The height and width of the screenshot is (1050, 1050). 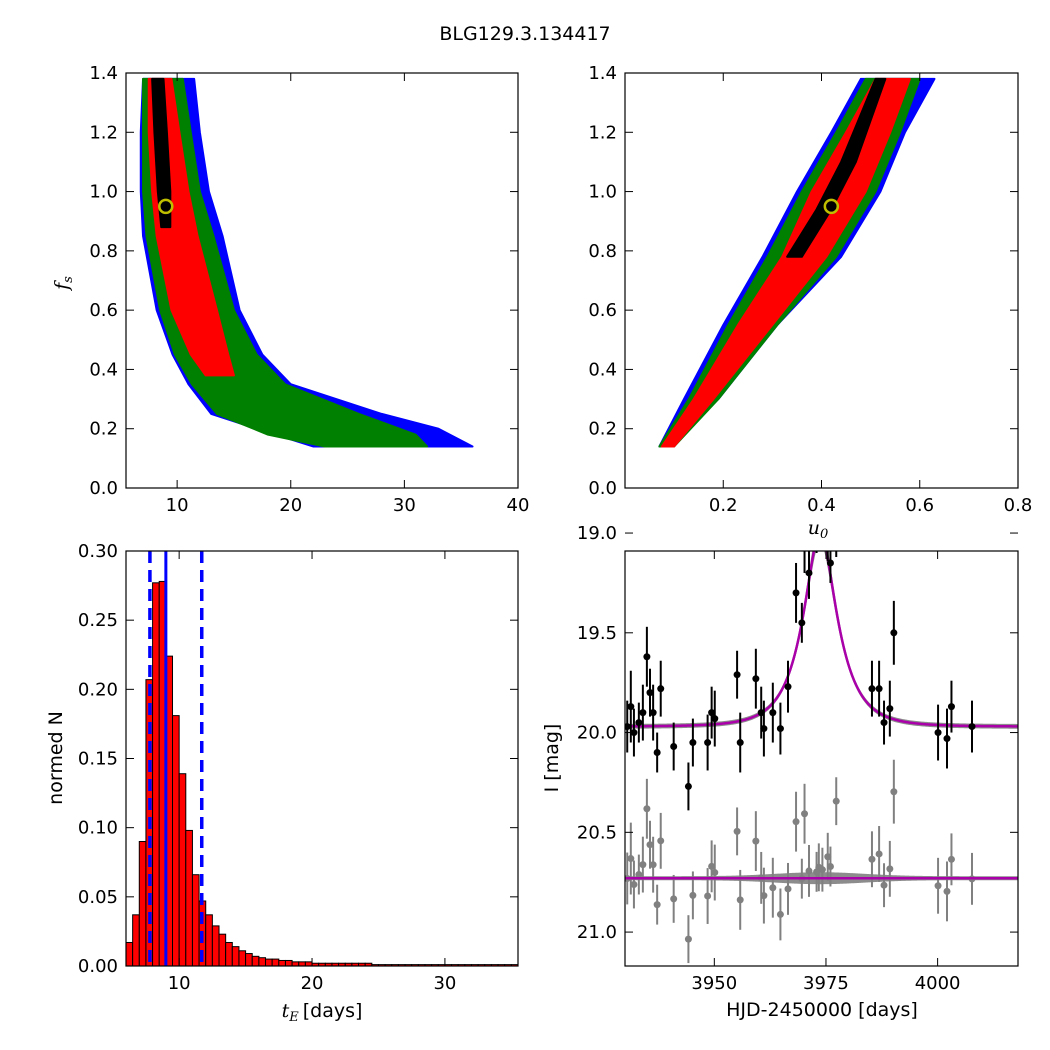 I want to click on p0-xtick-label: 20, so click(x=290, y=505).